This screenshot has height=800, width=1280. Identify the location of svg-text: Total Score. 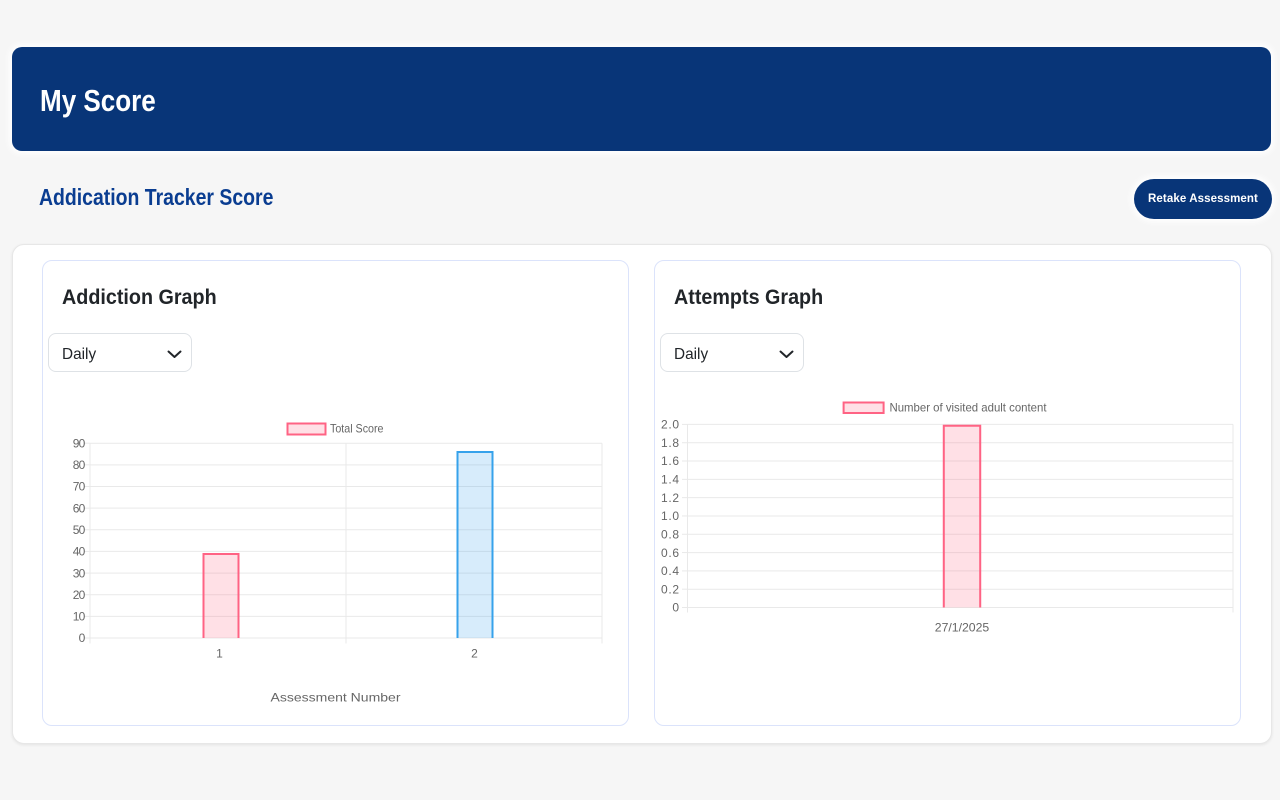
(357, 429).